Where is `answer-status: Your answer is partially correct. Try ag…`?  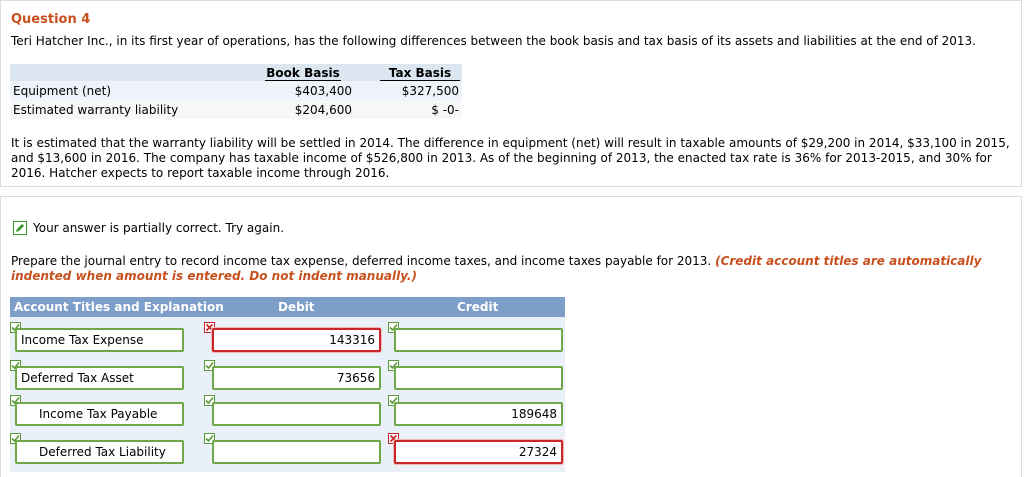
answer-status: Your answer is partially correct. Try ag… is located at coordinates (148, 228).